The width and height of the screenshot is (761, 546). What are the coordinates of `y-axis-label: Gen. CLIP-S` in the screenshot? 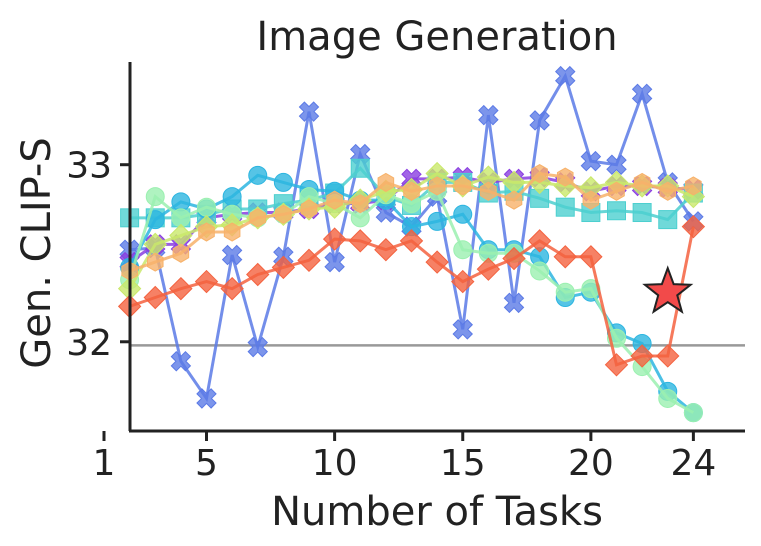 It's located at (37, 252).